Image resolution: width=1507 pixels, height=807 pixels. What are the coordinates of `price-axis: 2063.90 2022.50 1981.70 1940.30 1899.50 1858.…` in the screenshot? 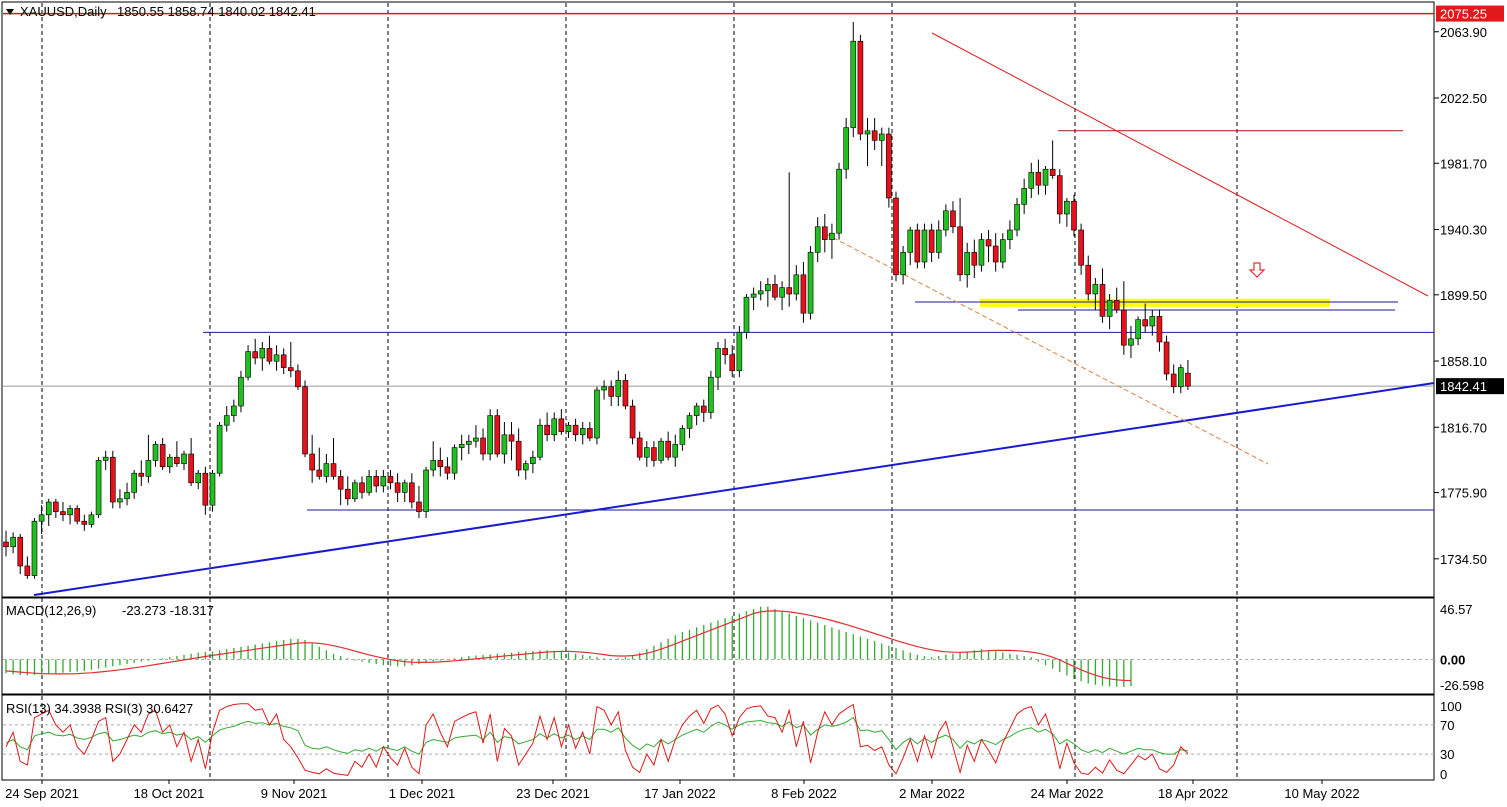 It's located at (1469, 393).